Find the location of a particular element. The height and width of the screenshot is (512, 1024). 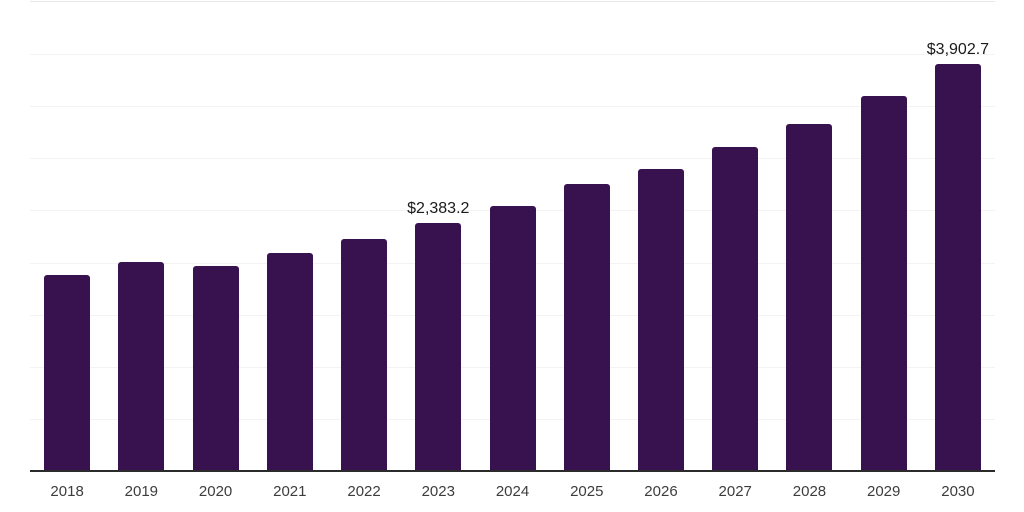

bar-2023 is located at coordinates (438, 346).